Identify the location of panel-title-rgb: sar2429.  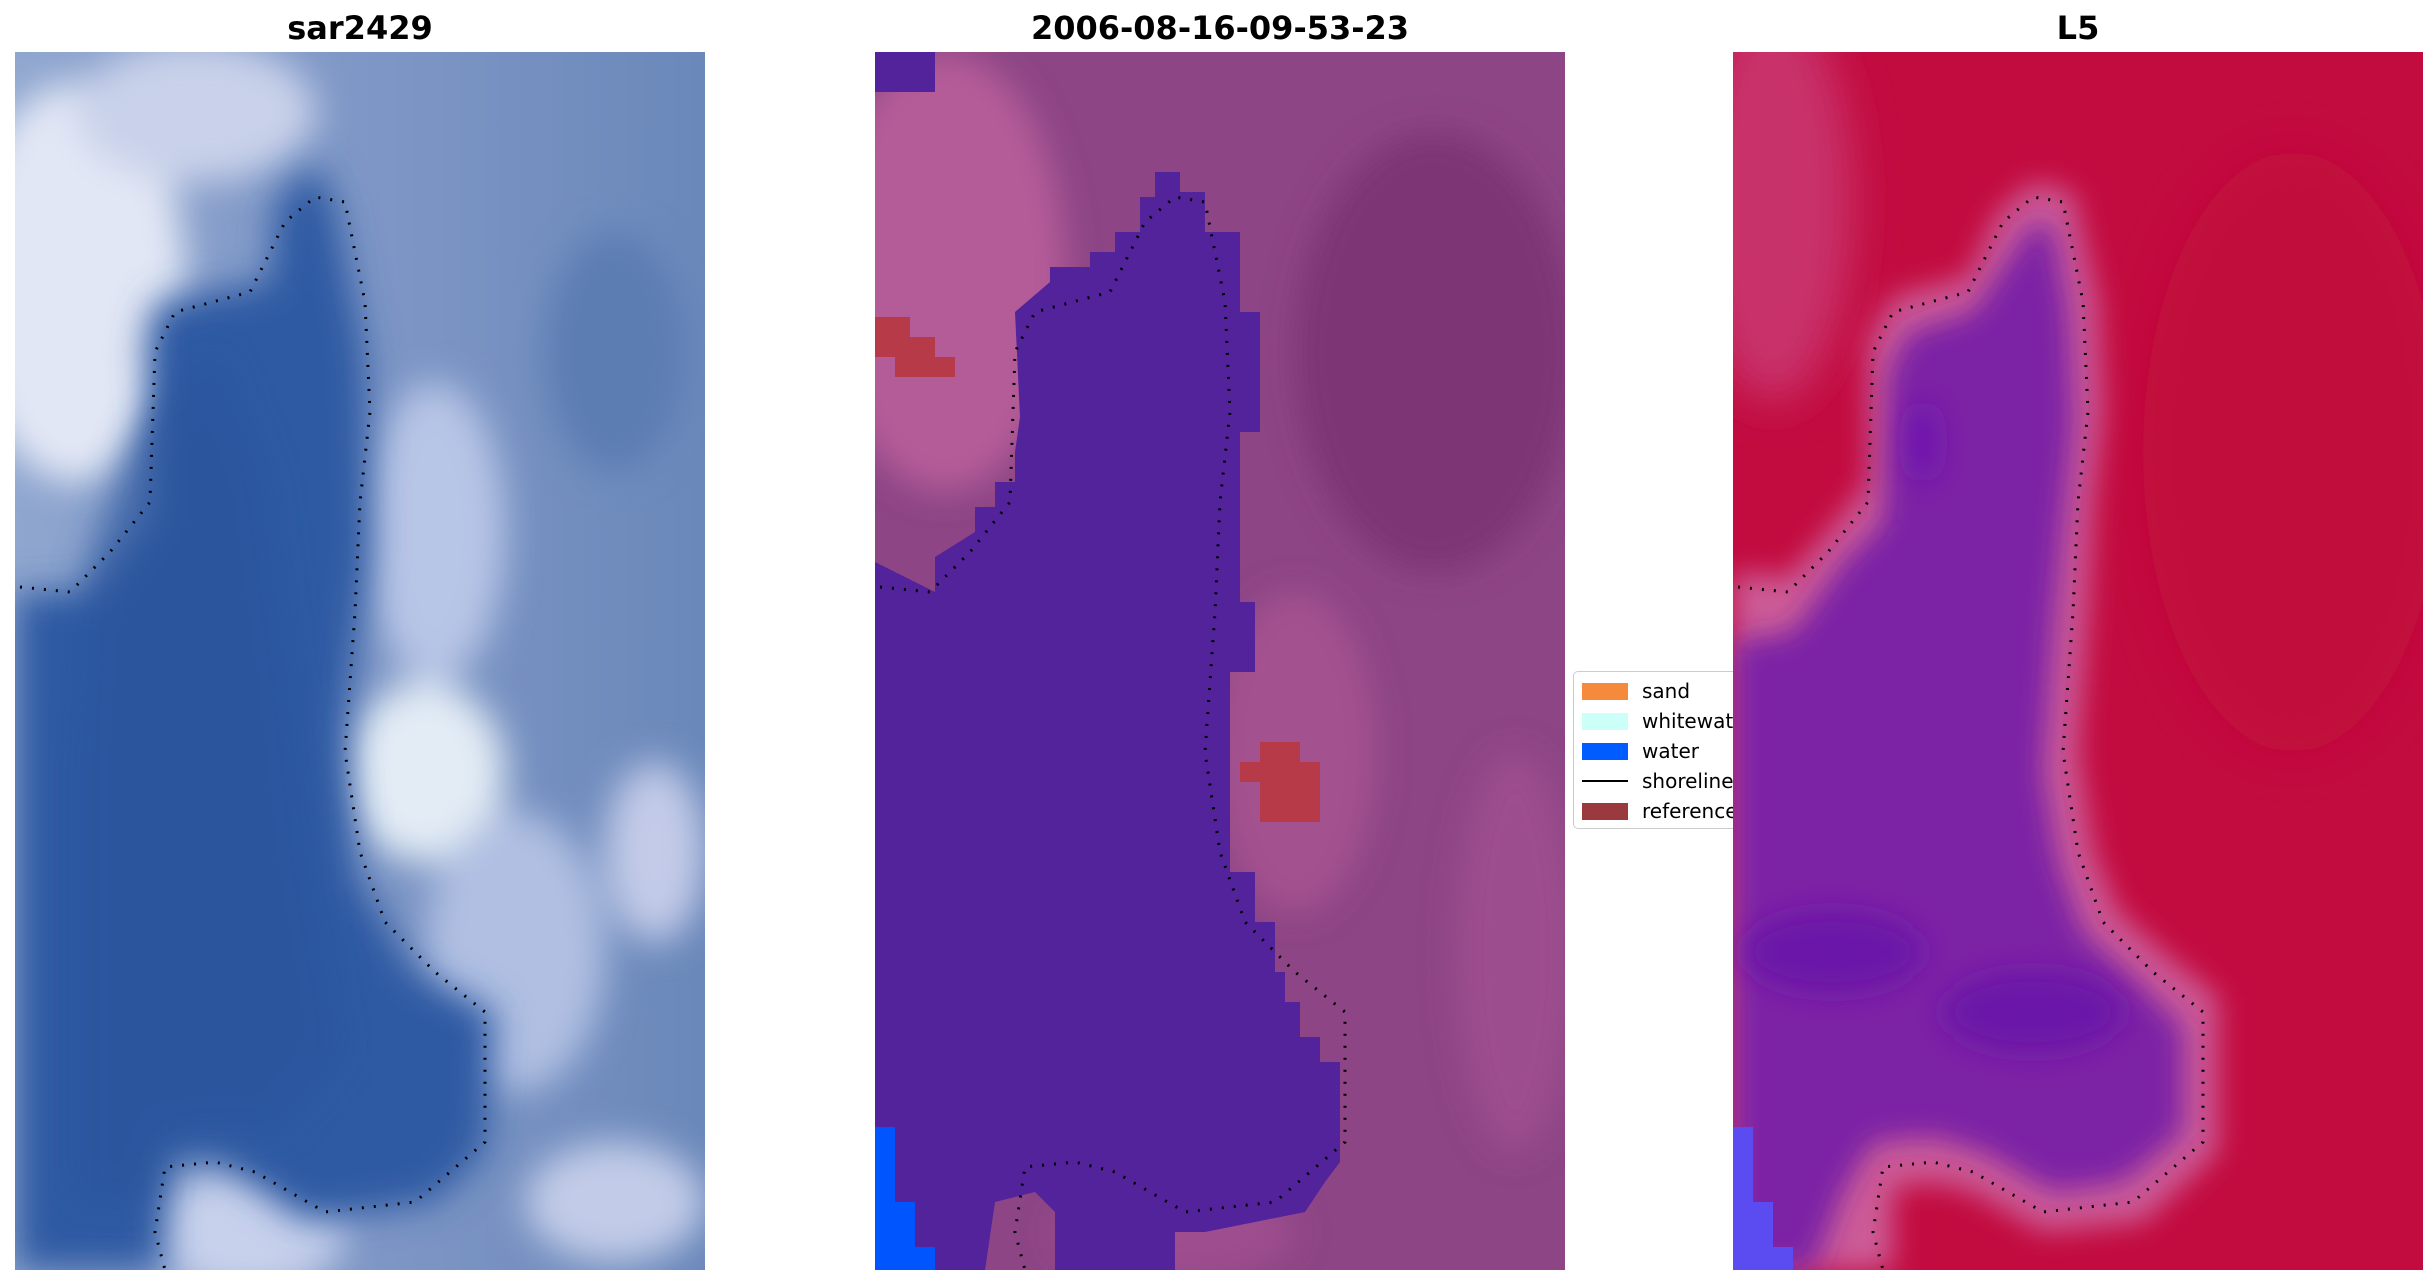
(360, 28).